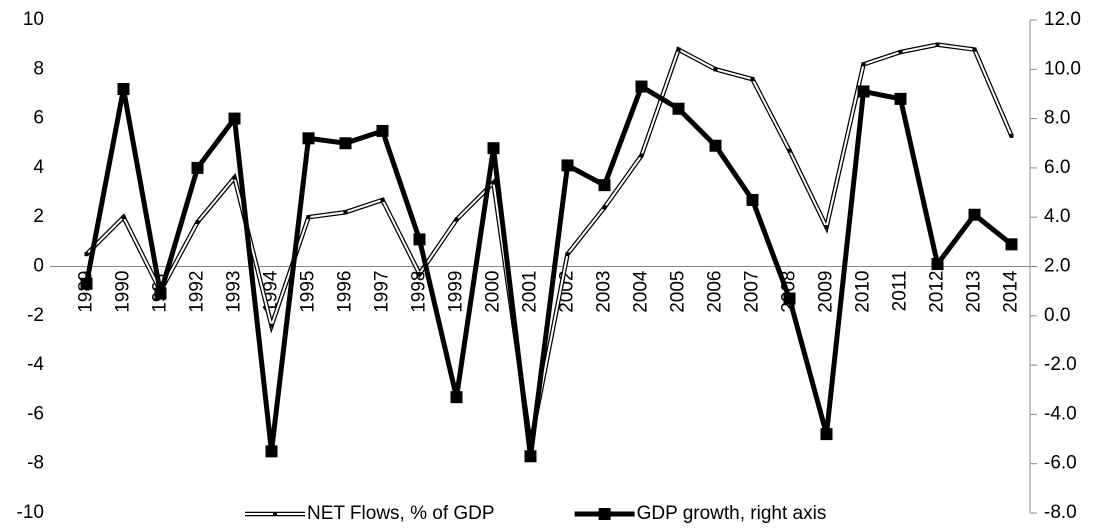 This screenshot has width=1104, height=530. What do you see at coordinates (345, 292) in the screenshot?
I see `x-tick-label: 1996` at bounding box center [345, 292].